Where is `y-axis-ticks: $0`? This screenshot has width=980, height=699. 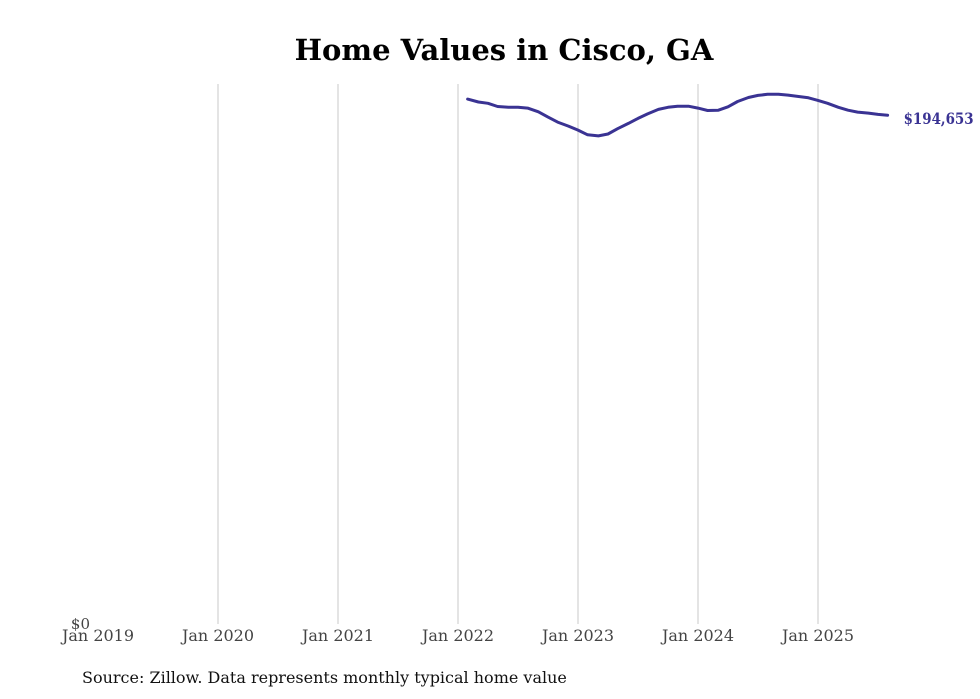 y-axis-ticks: $0 is located at coordinates (80, 624).